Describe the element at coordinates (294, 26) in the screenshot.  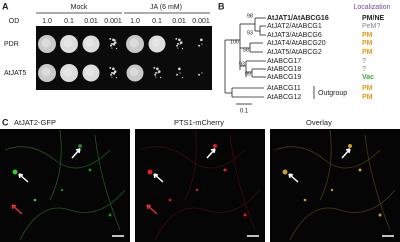
I see `leaf-name: AtJAT2/AtABCG1` at that location.